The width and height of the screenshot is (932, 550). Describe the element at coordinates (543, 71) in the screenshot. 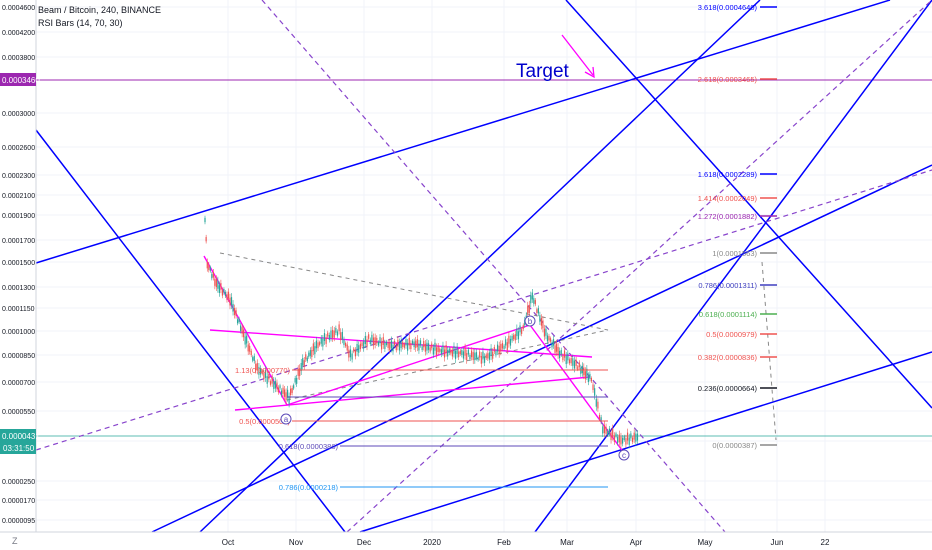

I see `target-label: Target` at that location.